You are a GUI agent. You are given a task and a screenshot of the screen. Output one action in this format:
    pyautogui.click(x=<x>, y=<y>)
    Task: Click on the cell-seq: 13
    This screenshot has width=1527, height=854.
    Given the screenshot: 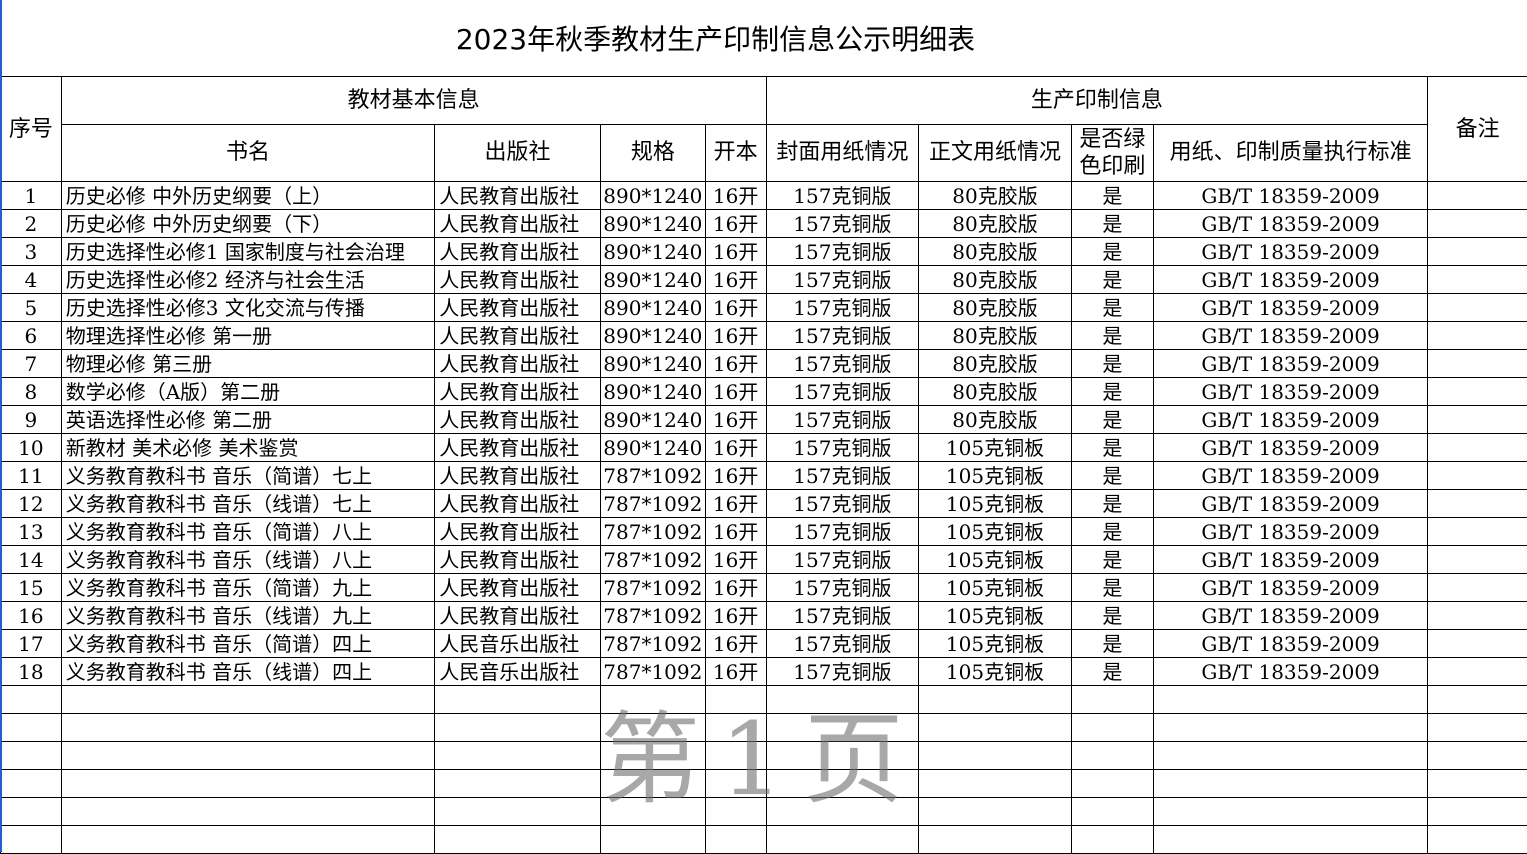 What is the action you would take?
    pyautogui.click(x=31, y=532)
    